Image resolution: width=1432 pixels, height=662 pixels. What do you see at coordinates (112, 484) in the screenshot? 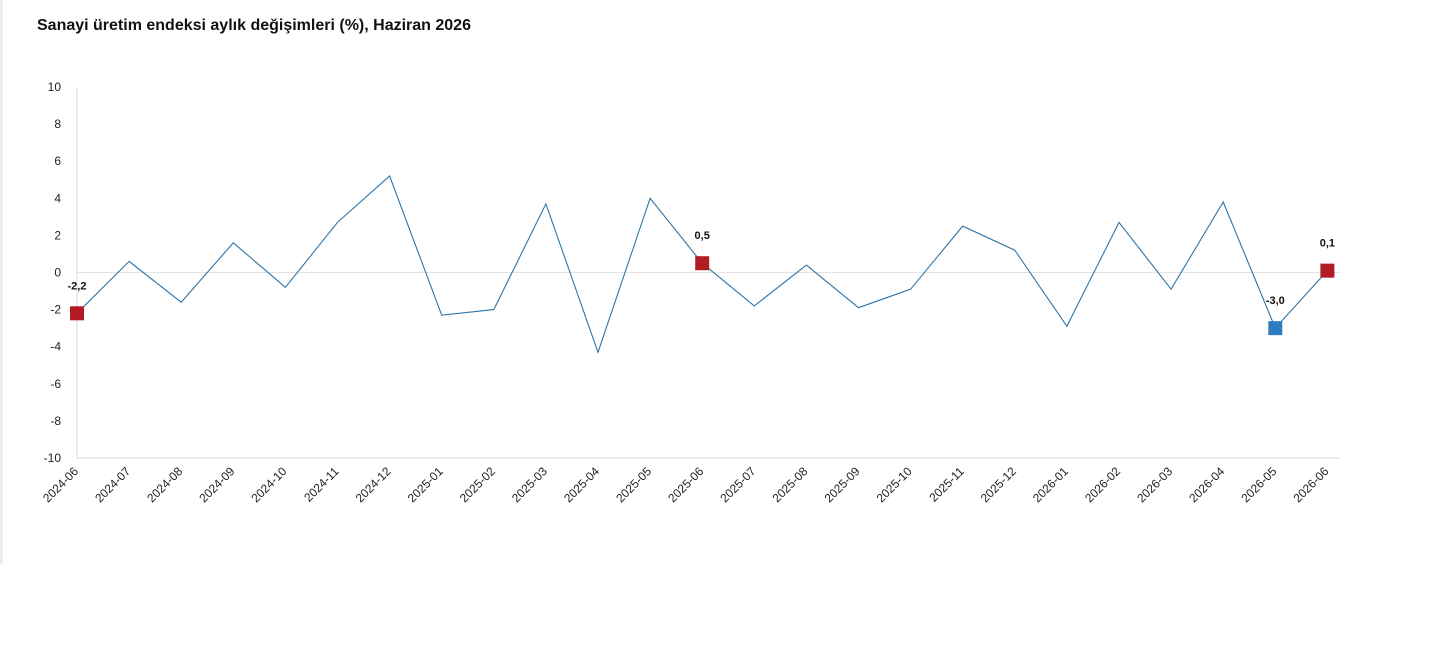
I see `x-tick-label: 2024-07` at bounding box center [112, 484].